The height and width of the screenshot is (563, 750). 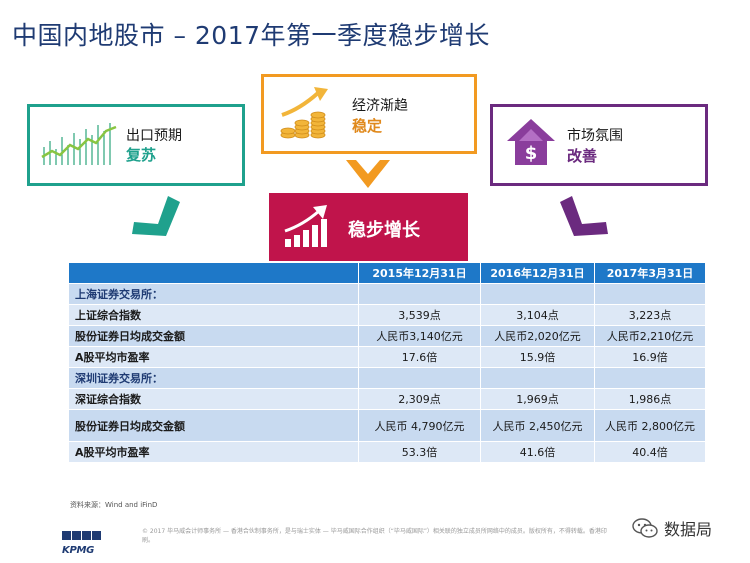 I want to click on section-row-shenzhen: 深圳证券交易所：, so click(x=387, y=378).